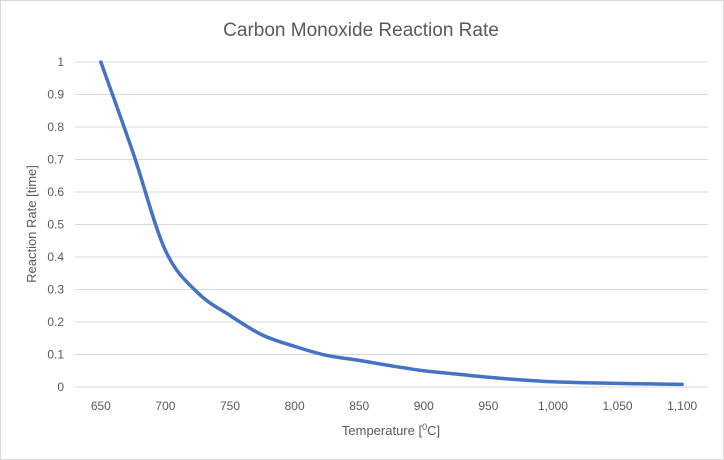  I want to click on y-axis-ticks: 0 0.1 0.2 0.3 0.4 0.5 0.6 0.7 0.8 0.9 1, so click(55, 224).